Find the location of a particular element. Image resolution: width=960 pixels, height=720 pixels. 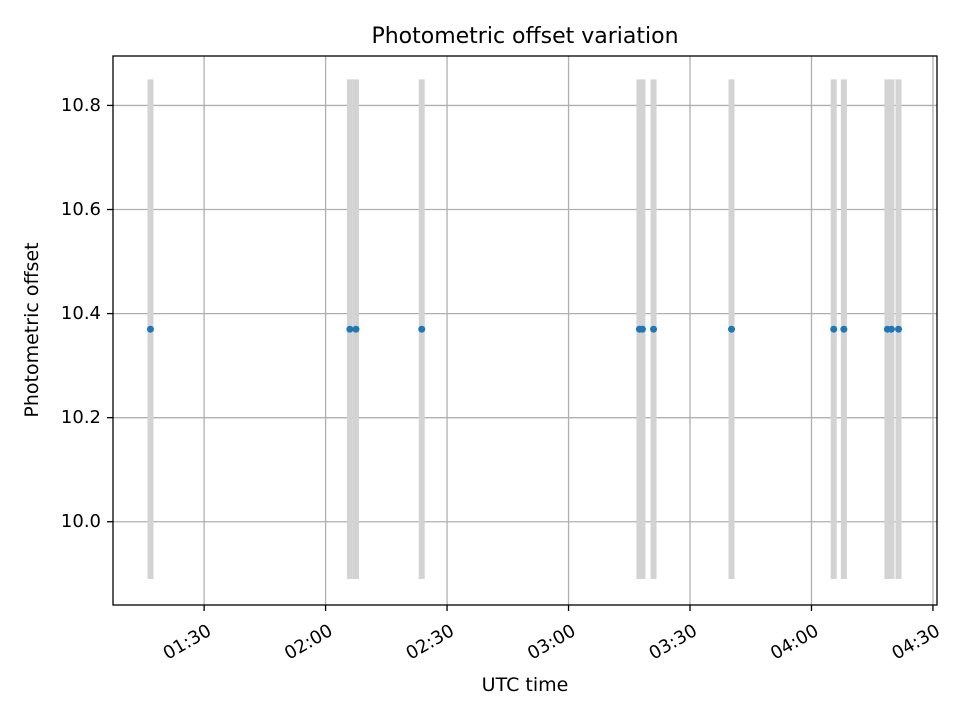

y-tick-label: 10.2 is located at coordinates (81, 417).